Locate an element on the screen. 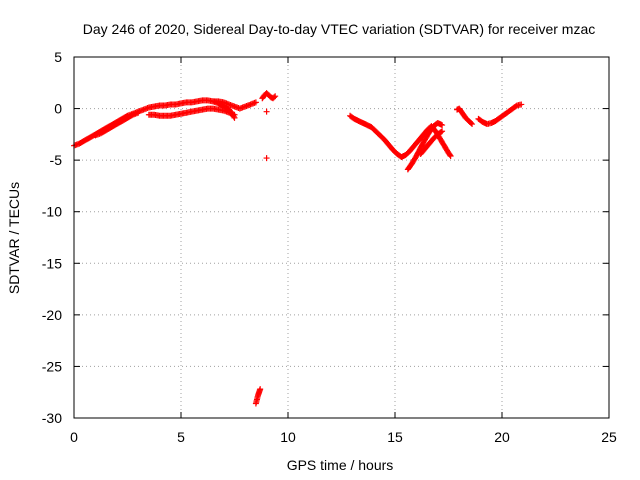  x-tick-label: 0 is located at coordinates (74, 437).